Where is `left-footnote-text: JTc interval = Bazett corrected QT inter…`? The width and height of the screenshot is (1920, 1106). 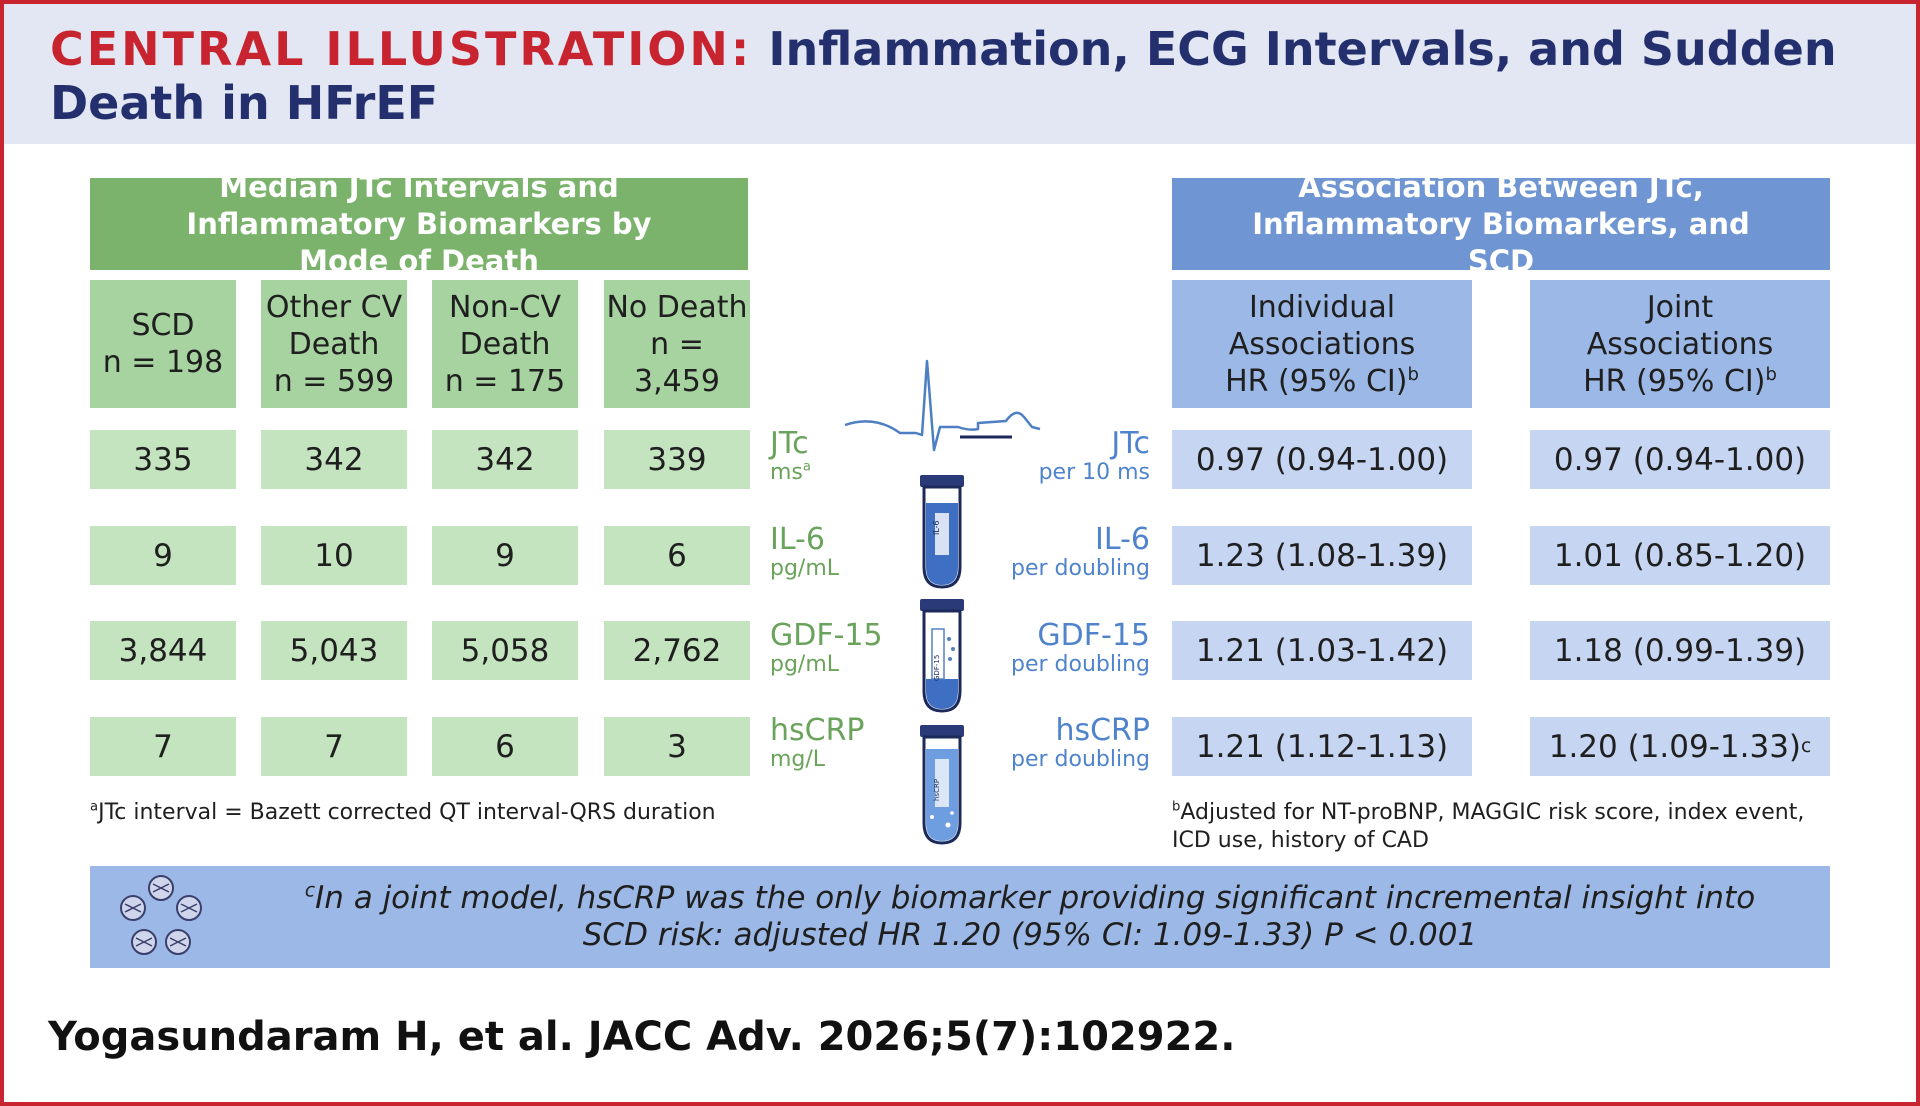
left-footnote-text: JTc interval = Bazett corrected QT inter… is located at coordinates (407, 812).